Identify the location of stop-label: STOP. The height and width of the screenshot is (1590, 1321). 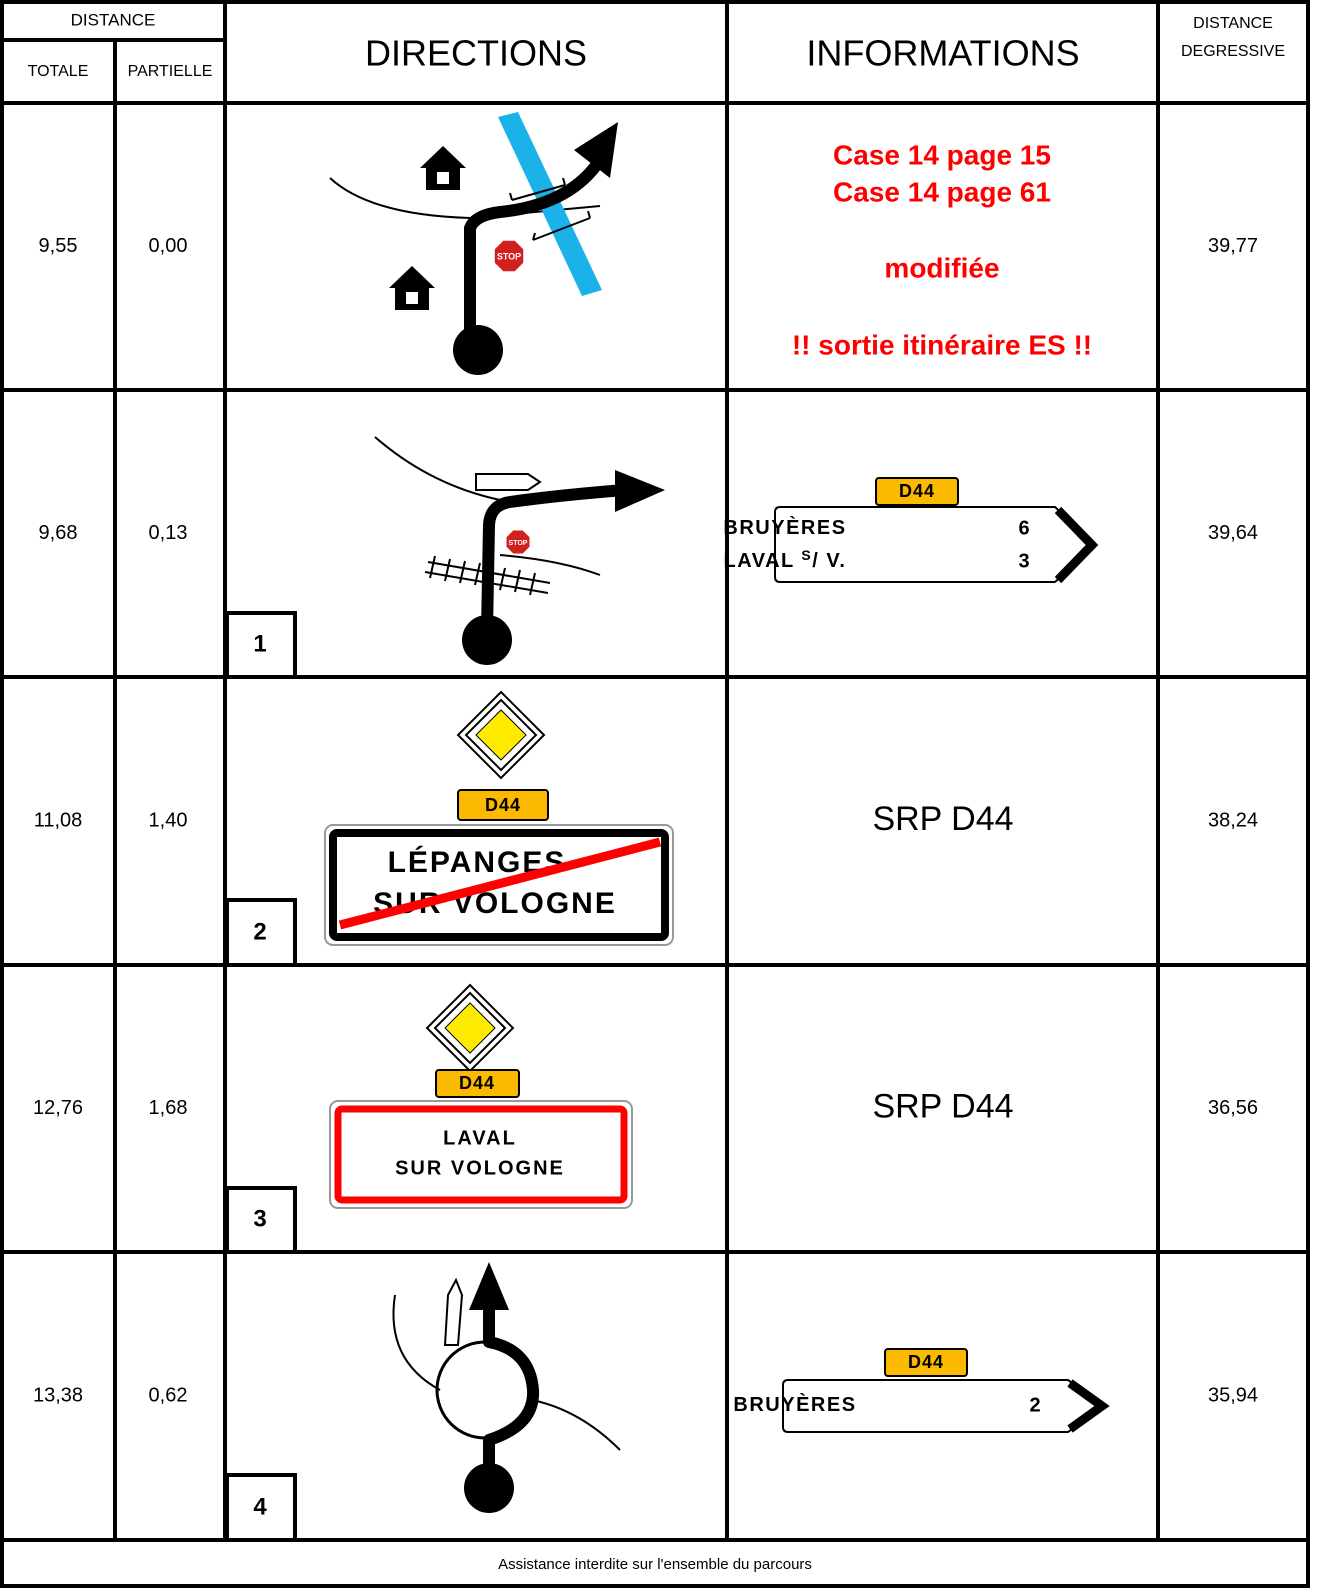
(509, 256).